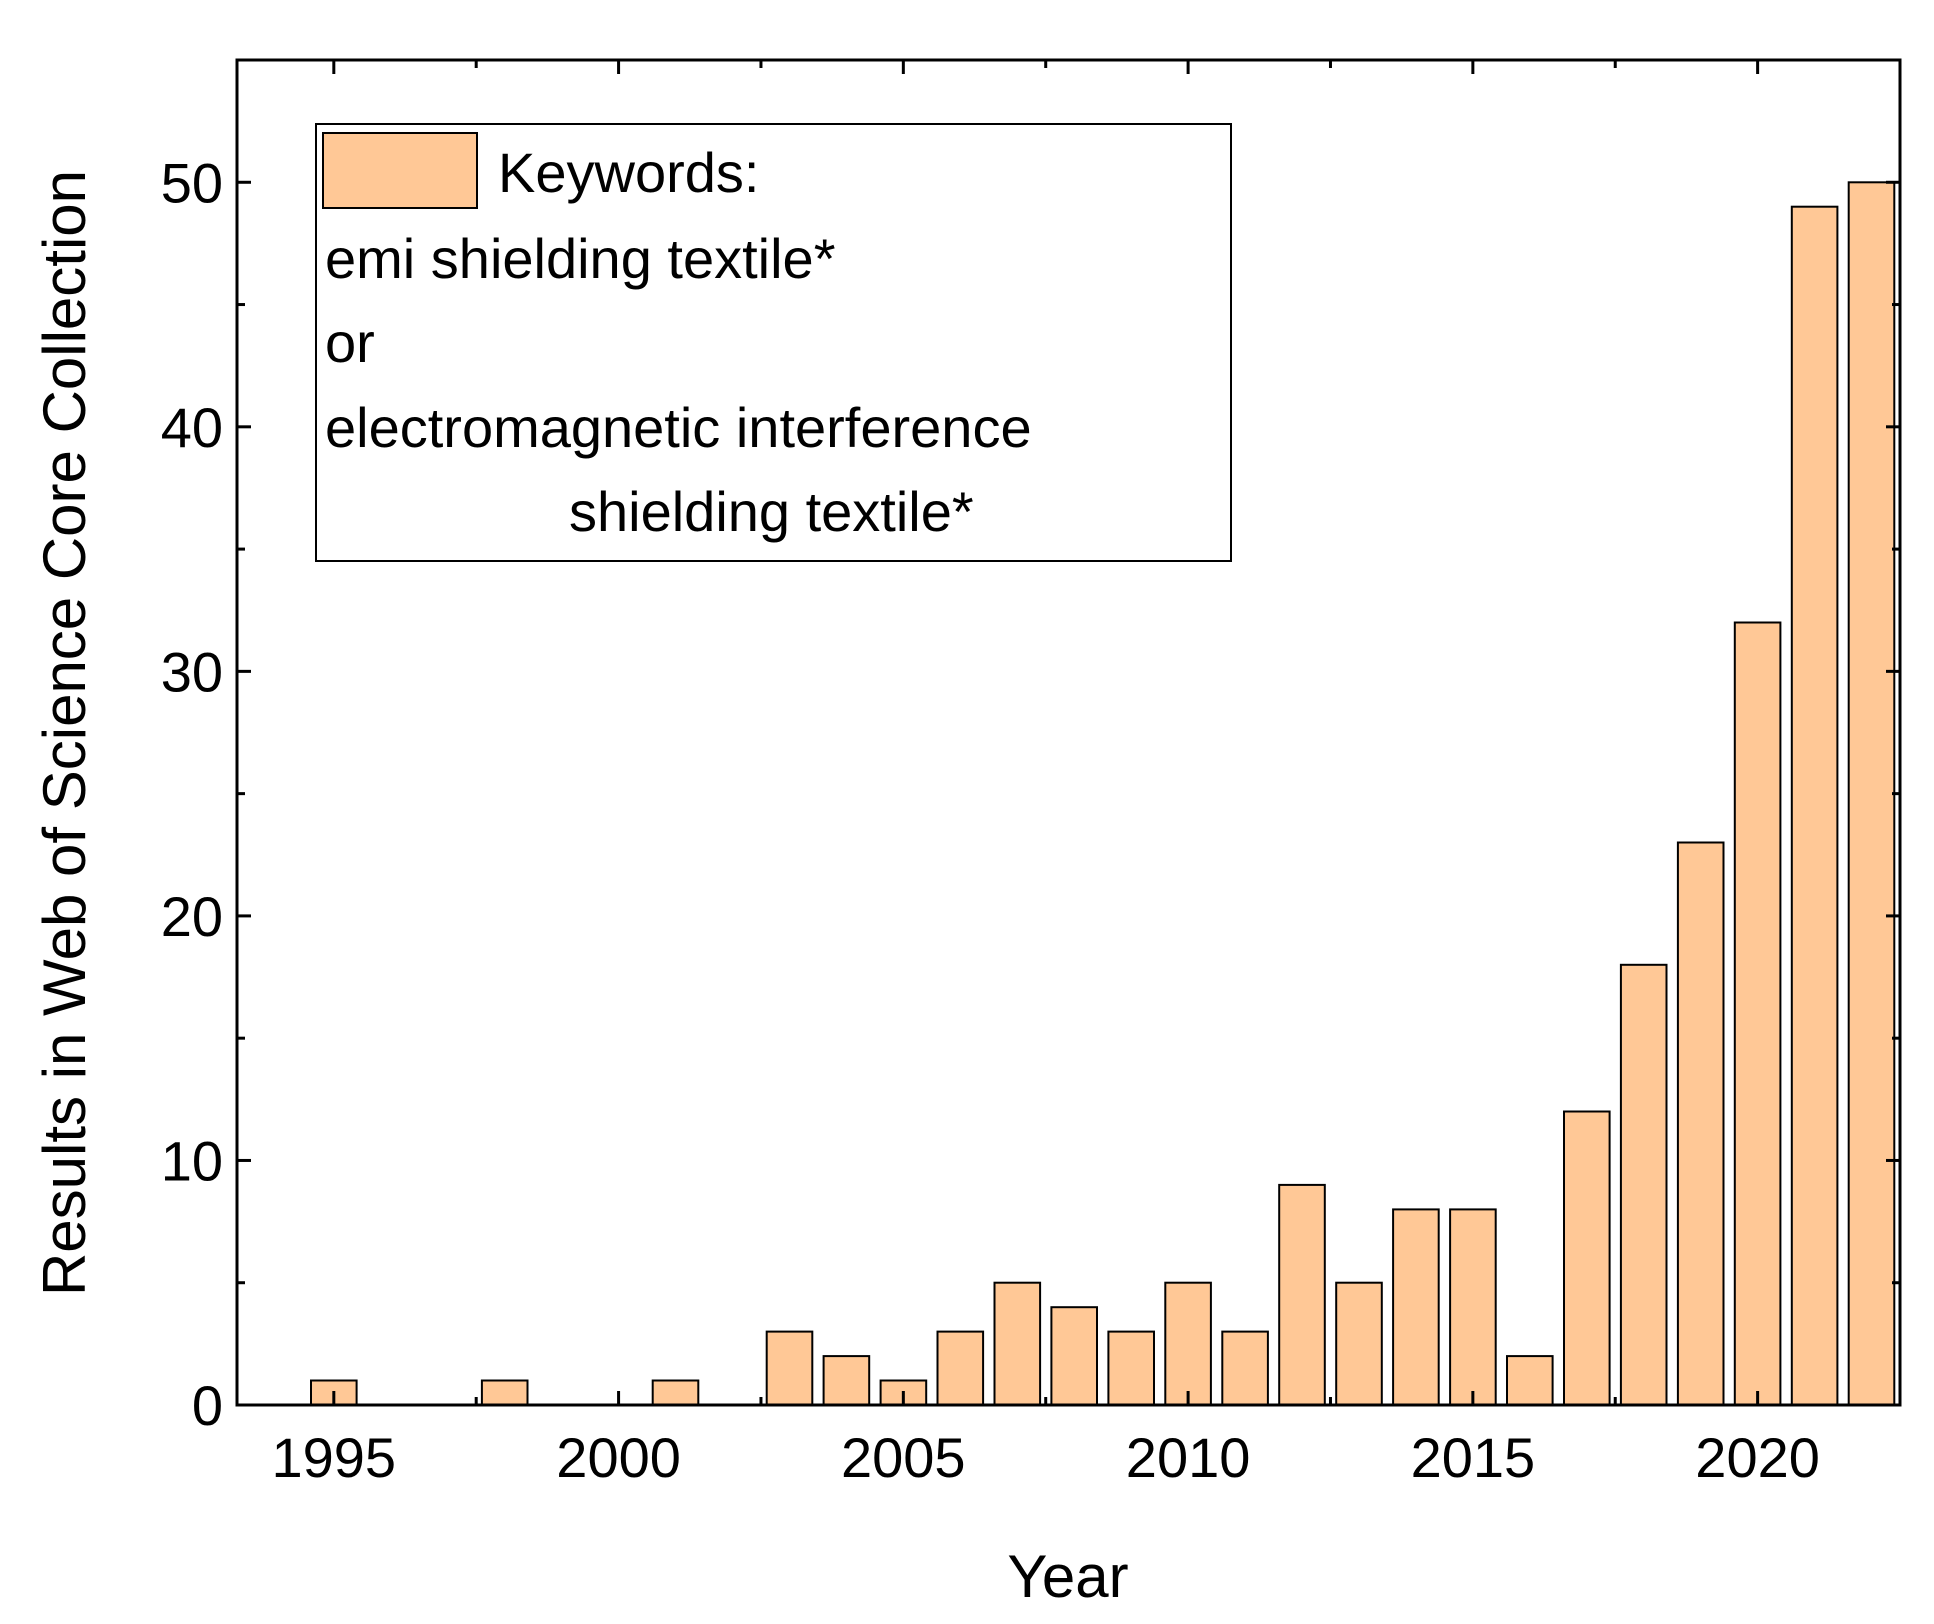  What do you see at coordinates (960, 1368) in the screenshot?
I see `bar-2006` at bounding box center [960, 1368].